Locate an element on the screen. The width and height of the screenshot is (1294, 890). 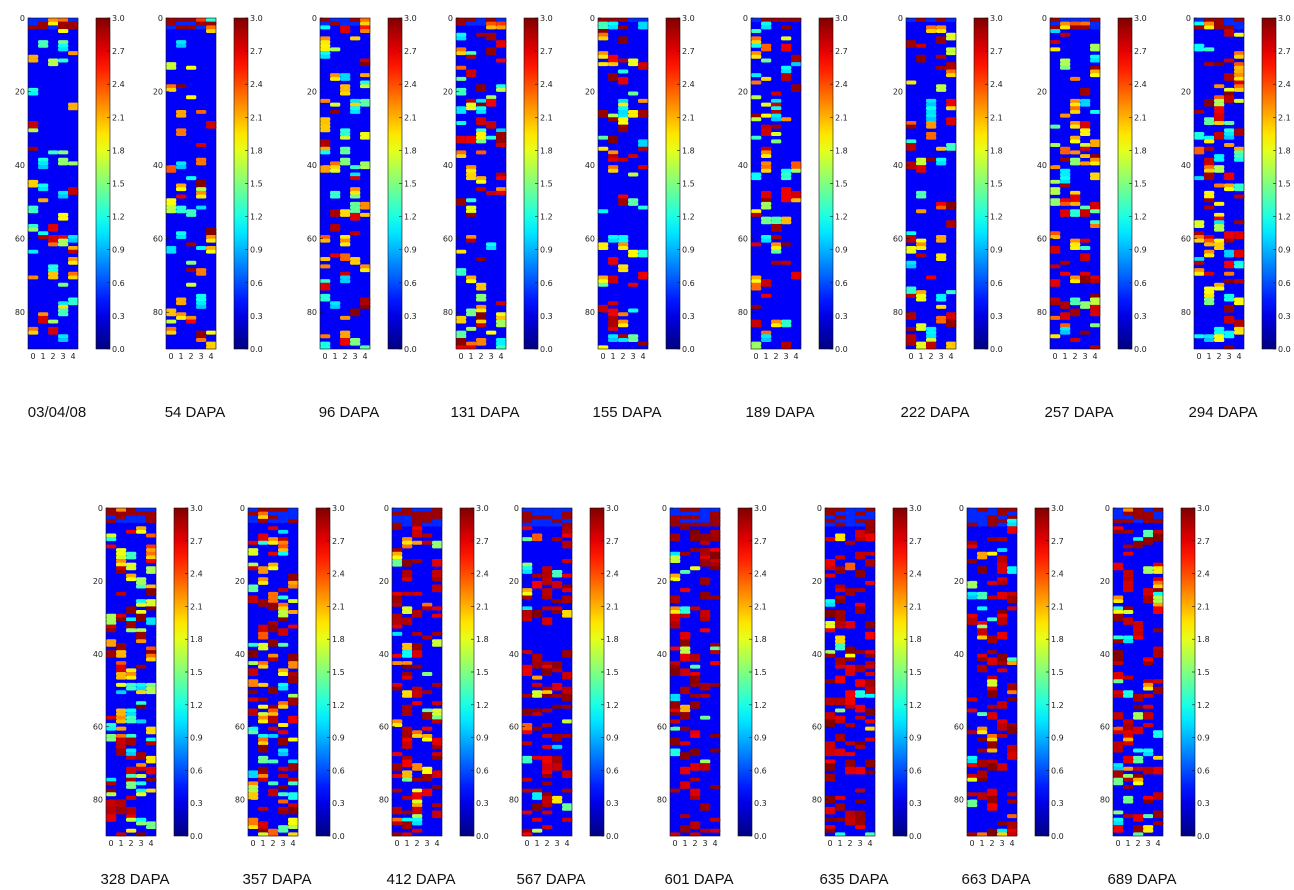
heatmap-background is located at coordinates (992, 672).